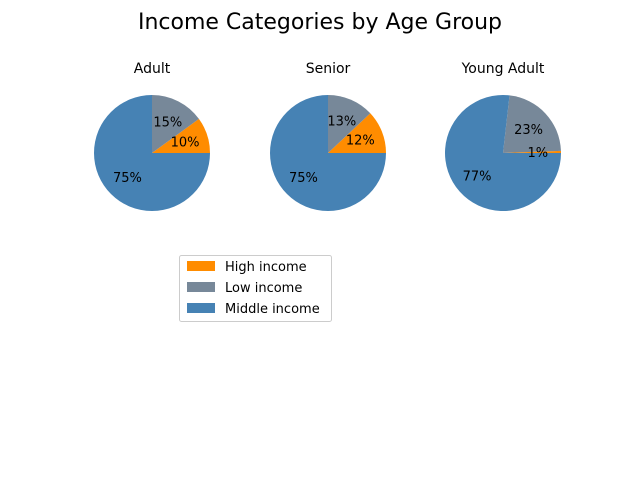  I want to click on pie-label-young-adult-middle-income: 77%, so click(477, 177).